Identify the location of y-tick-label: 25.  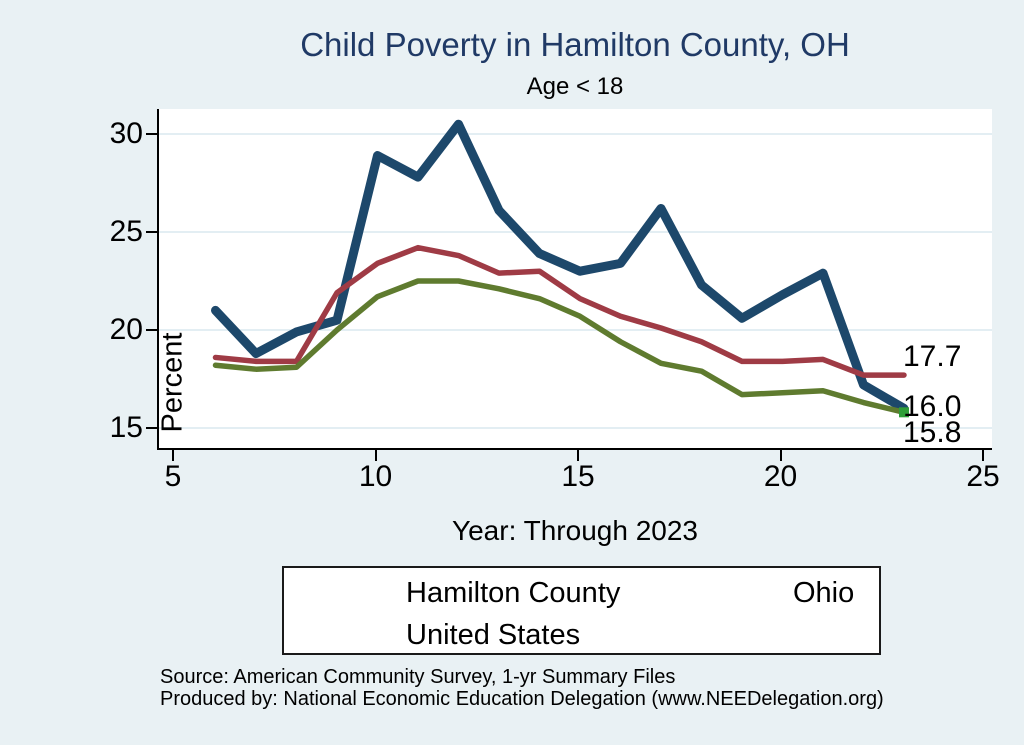
(126, 231).